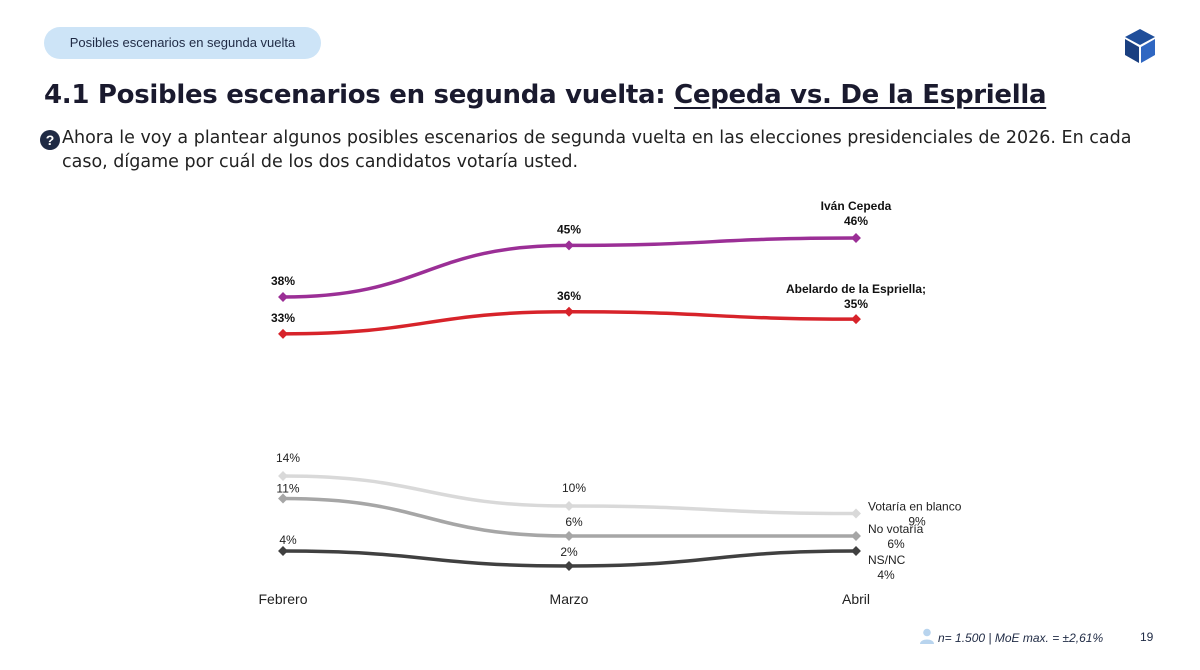 Image resolution: width=1200 pixels, height=670 pixels. I want to click on page-number: 19, so click(1147, 637).